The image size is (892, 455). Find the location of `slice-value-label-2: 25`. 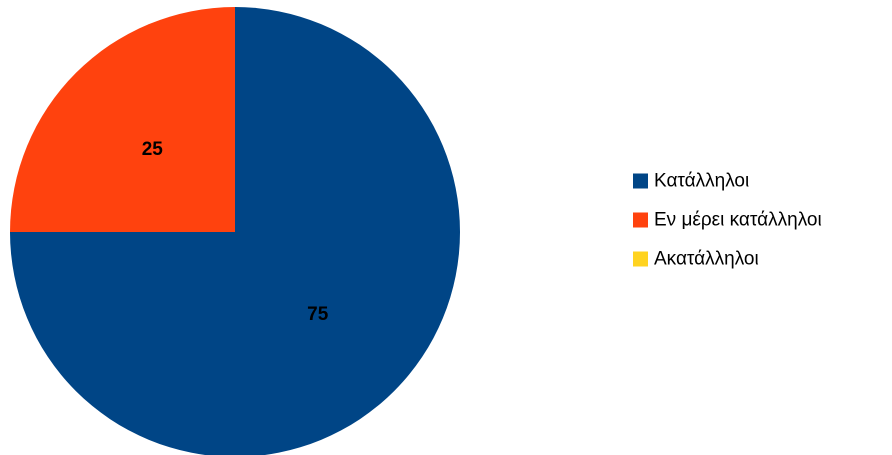

slice-value-label-2: 25 is located at coordinates (153, 149).